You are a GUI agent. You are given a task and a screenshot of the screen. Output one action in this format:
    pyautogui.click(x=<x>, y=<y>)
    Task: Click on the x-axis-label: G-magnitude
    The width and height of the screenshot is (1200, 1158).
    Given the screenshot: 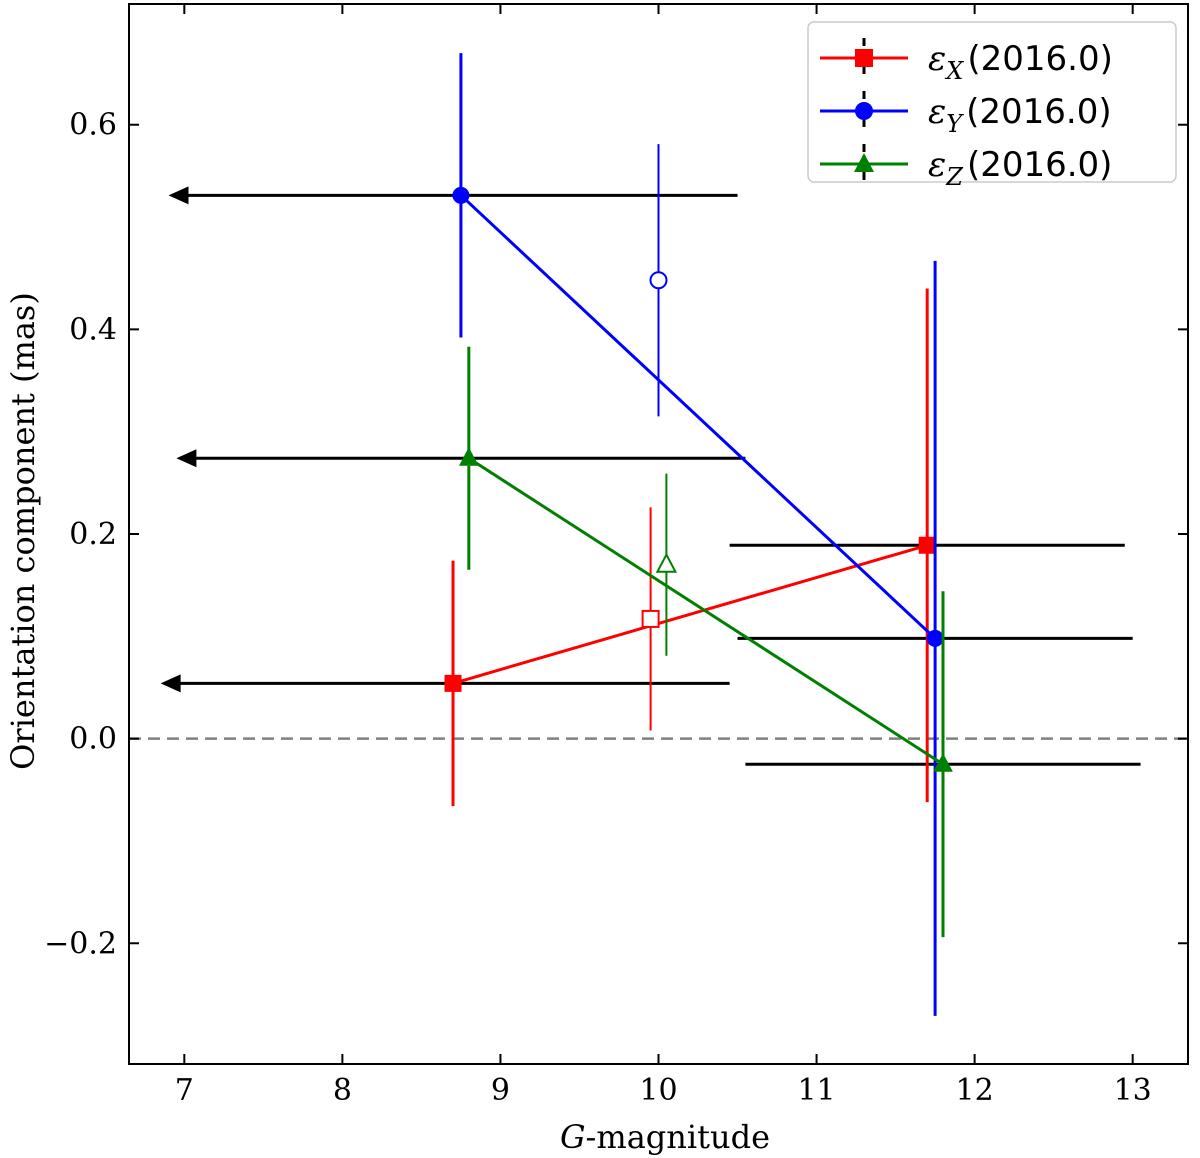 What is the action you would take?
    pyautogui.click(x=665, y=1137)
    